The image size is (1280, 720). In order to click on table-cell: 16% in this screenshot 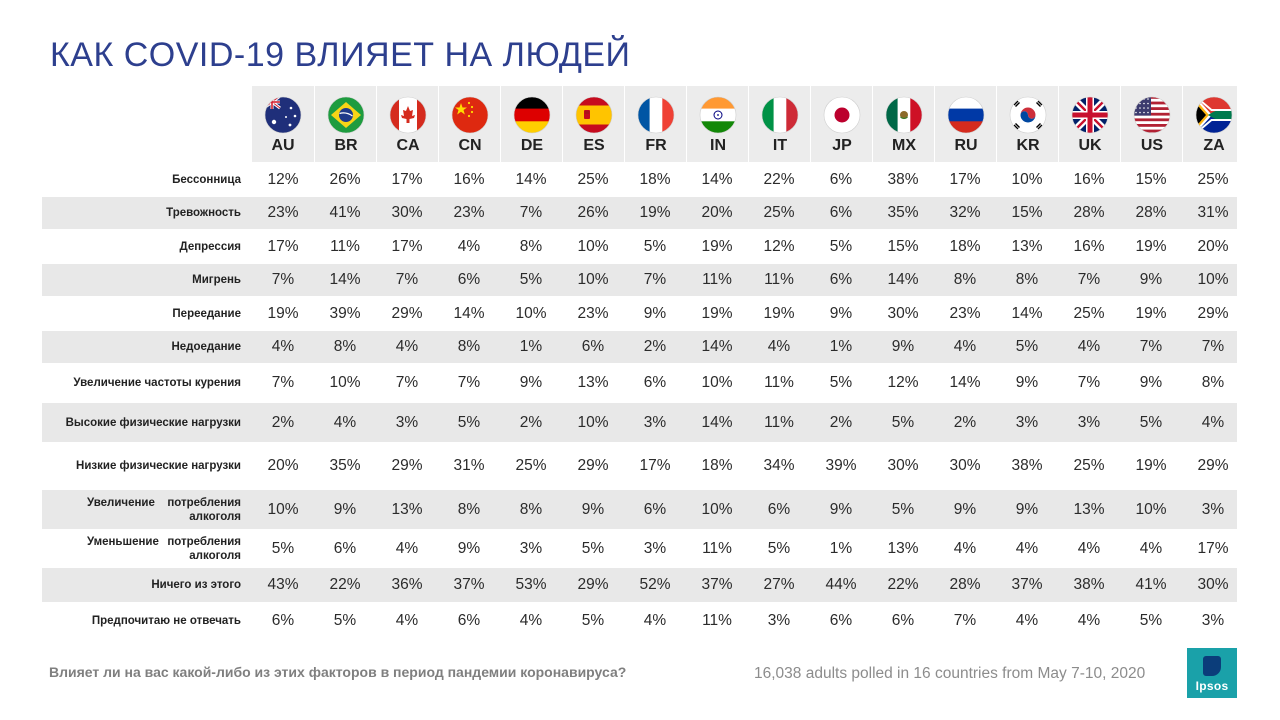, I will do `click(1089, 246)`.